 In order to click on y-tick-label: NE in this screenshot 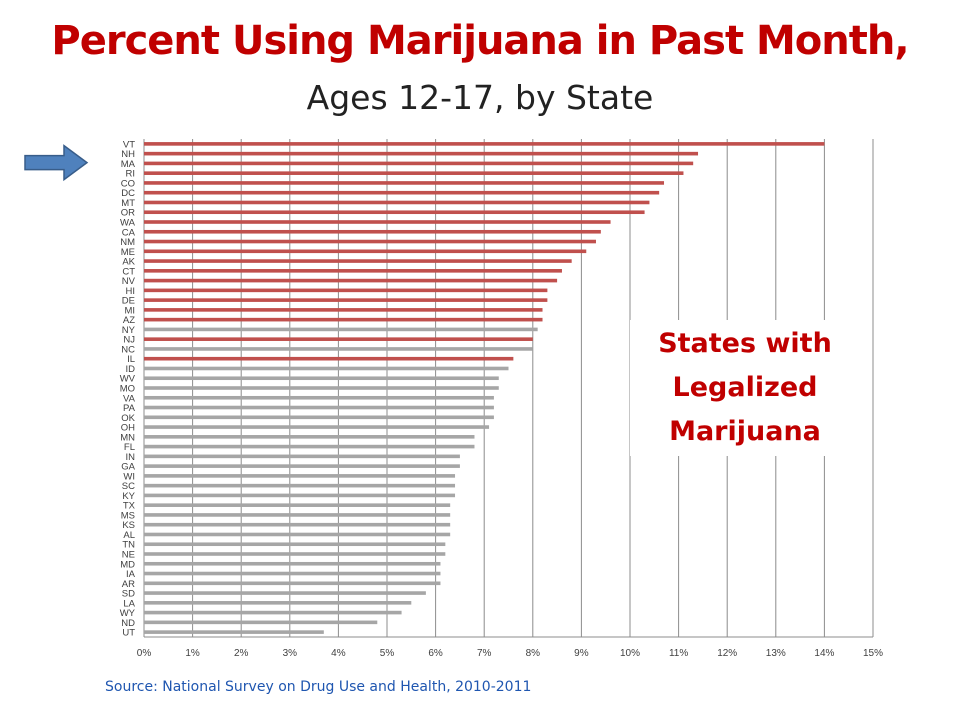, I will do `click(128, 555)`.